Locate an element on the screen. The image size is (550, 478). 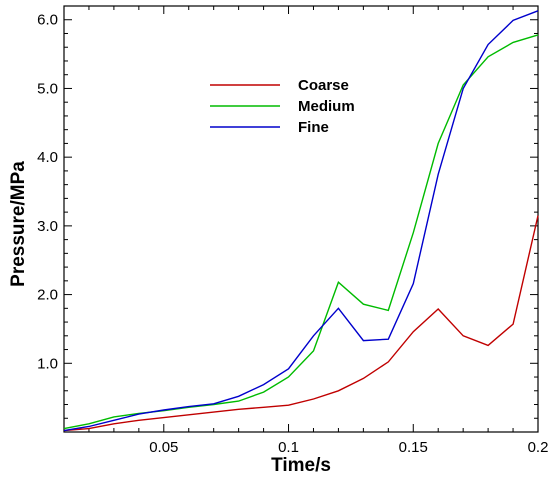
x-tick-label: 0.05 is located at coordinates (163, 447).